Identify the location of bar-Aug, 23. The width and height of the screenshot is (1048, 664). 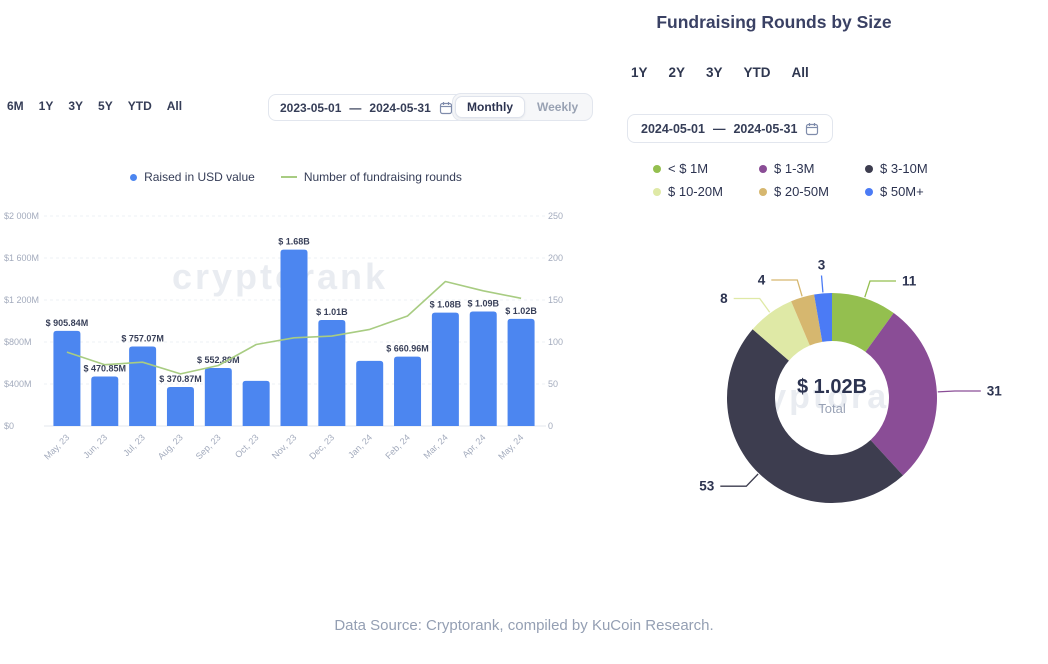
(180, 406).